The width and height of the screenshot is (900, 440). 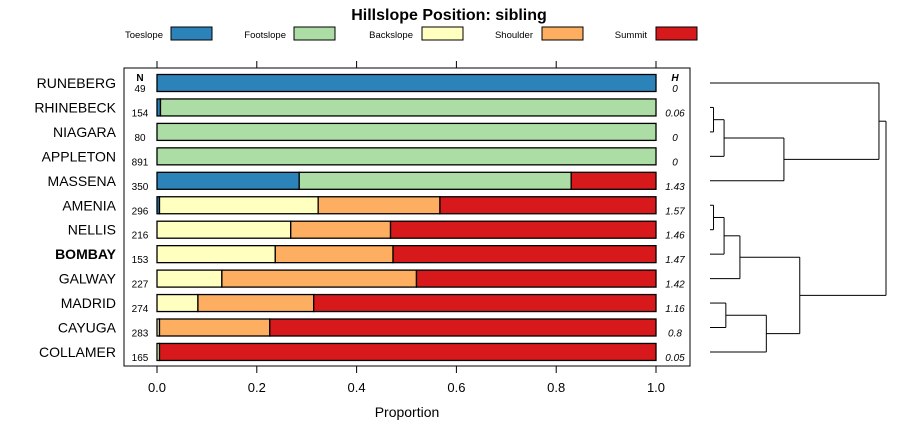 What do you see at coordinates (524, 254) in the screenshot?
I see `bar-segment-bombay-summit` at bounding box center [524, 254].